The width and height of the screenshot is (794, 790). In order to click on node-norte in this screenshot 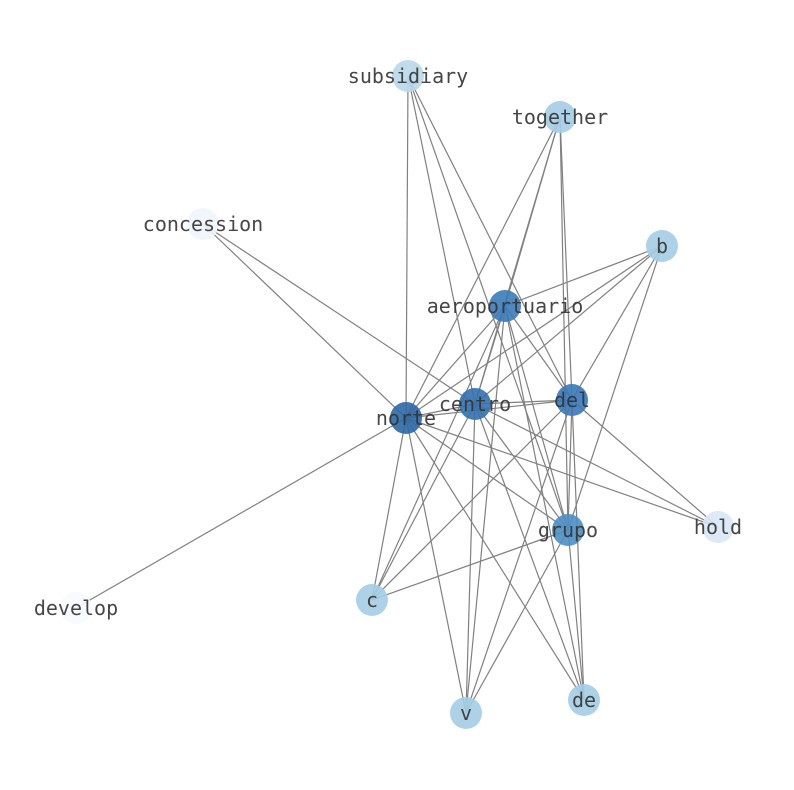, I will do `click(406, 418)`.